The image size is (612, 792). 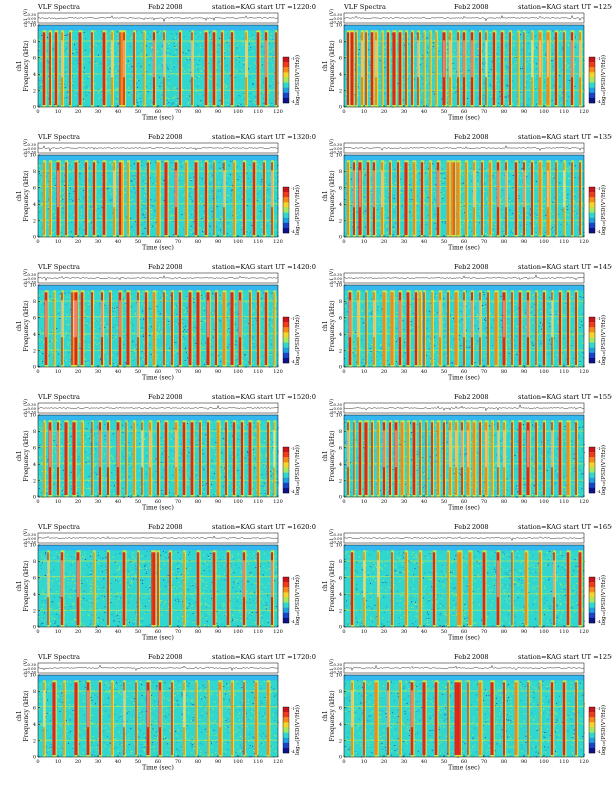 I want to click on freq-axis-label: Frequency (kHz), so click(x=332, y=65).